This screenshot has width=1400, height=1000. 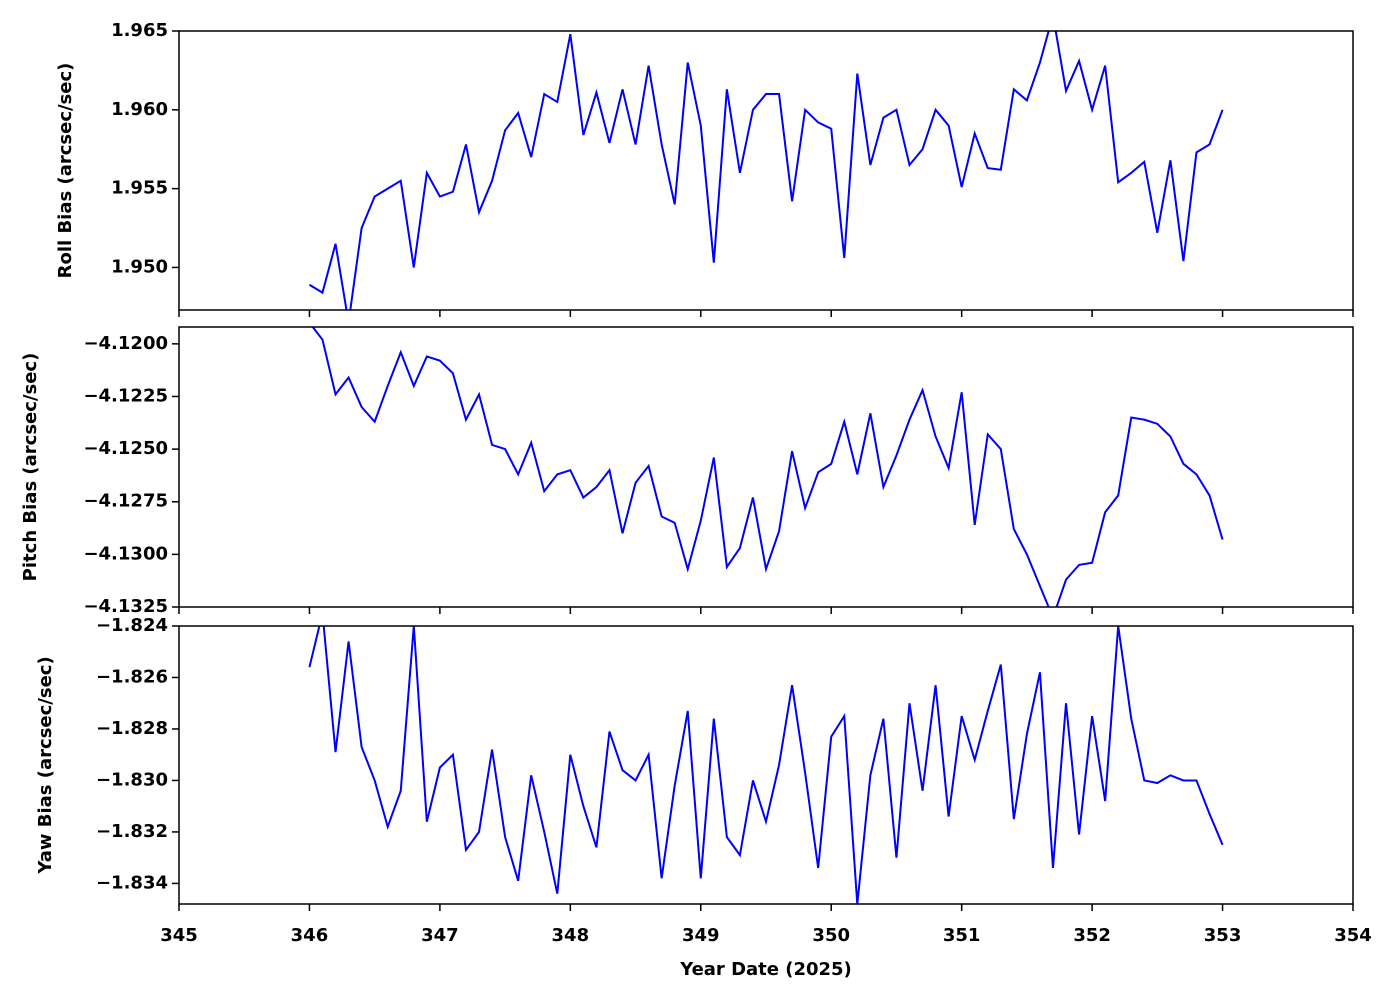 I want to click on y-tick-label: 1.960, so click(x=139, y=109).